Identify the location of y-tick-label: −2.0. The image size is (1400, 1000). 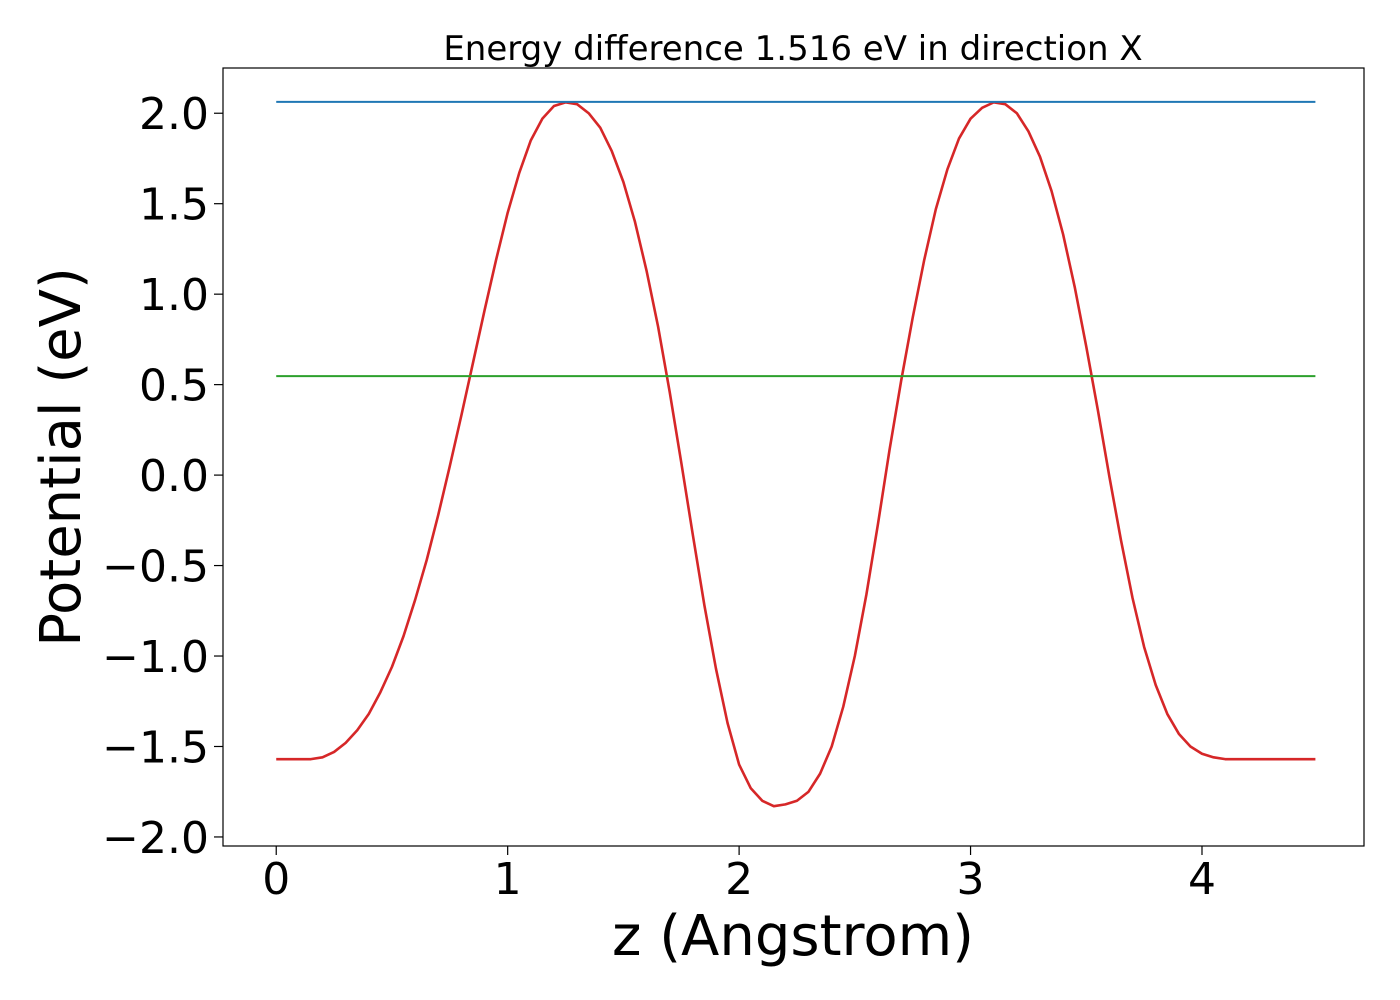
(155, 838).